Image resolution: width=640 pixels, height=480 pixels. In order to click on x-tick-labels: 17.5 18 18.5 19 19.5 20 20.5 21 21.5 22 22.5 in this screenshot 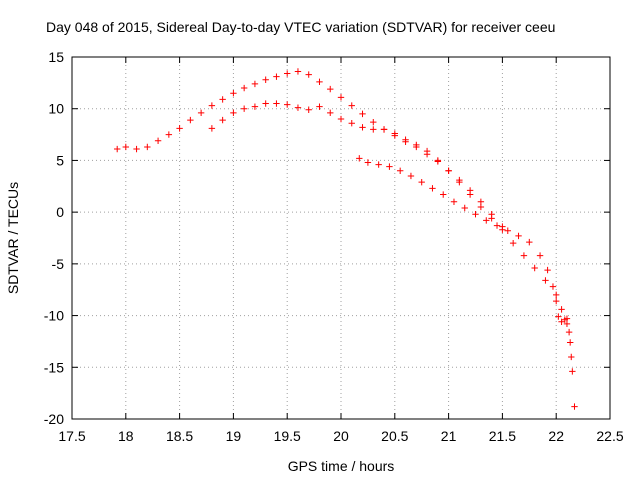, I will do `click(340, 436)`.